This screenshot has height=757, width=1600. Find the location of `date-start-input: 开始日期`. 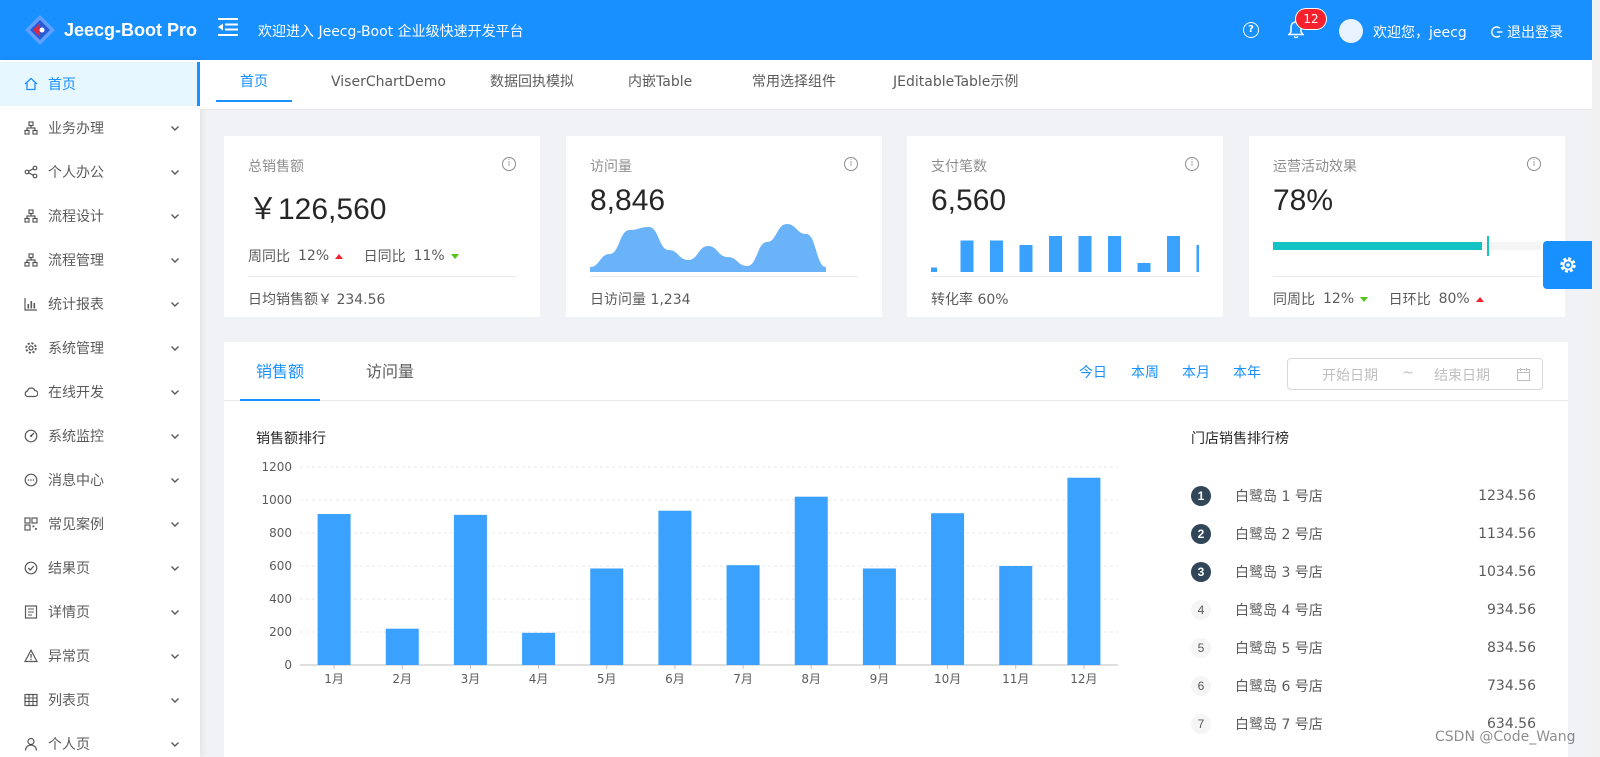

date-start-input: 开始日期 is located at coordinates (1350, 376).